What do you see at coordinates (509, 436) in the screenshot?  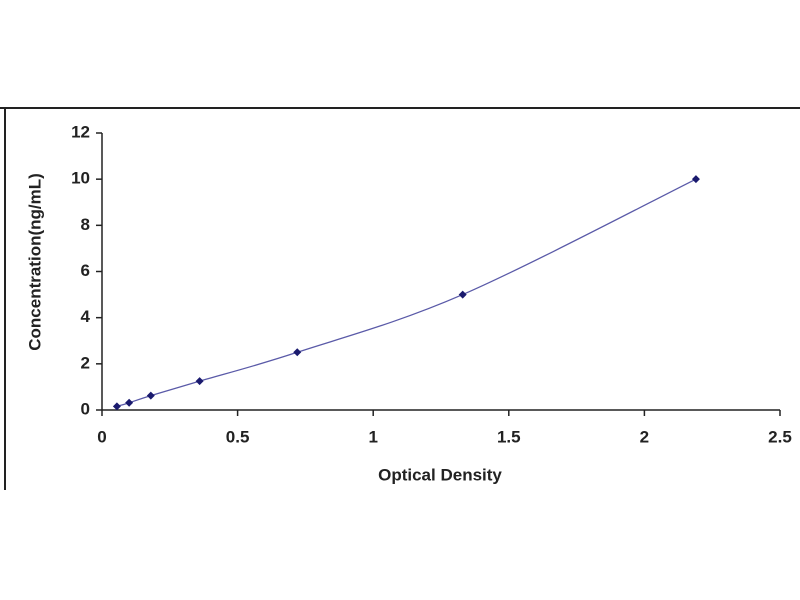 I see `x-tick-label: 1.5` at bounding box center [509, 436].